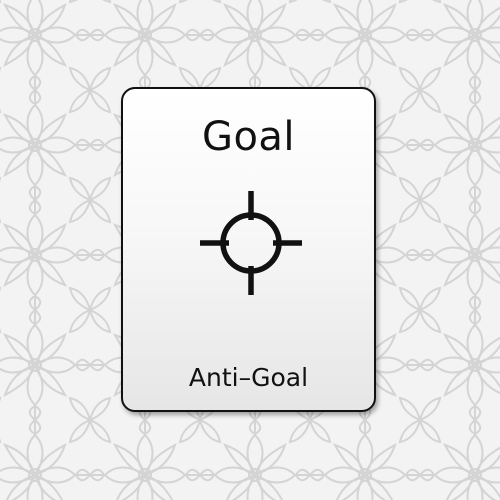 This screenshot has width=500, height=500. What do you see at coordinates (248, 137) in the screenshot?
I see `card-title: Goal` at bounding box center [248, 137].